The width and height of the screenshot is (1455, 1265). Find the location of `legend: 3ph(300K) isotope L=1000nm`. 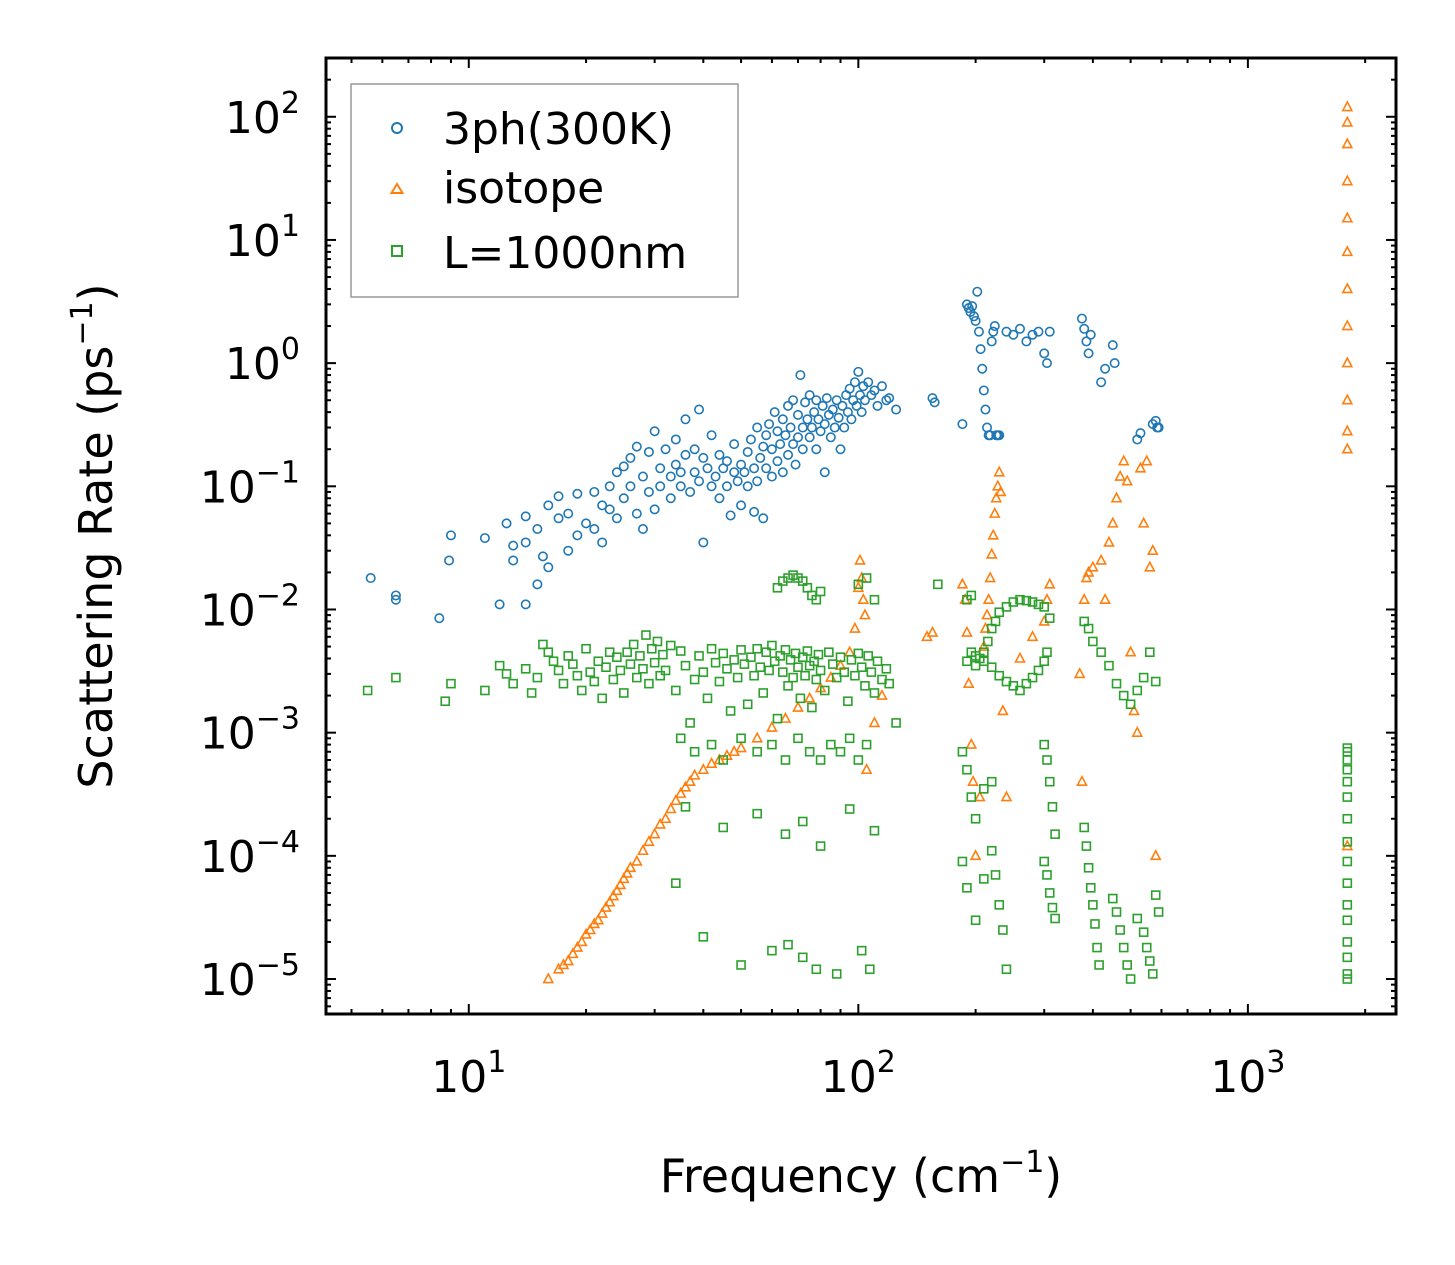

legend: 3ph(300K) isotope L=1000nm is located at coordinates (544, 190).